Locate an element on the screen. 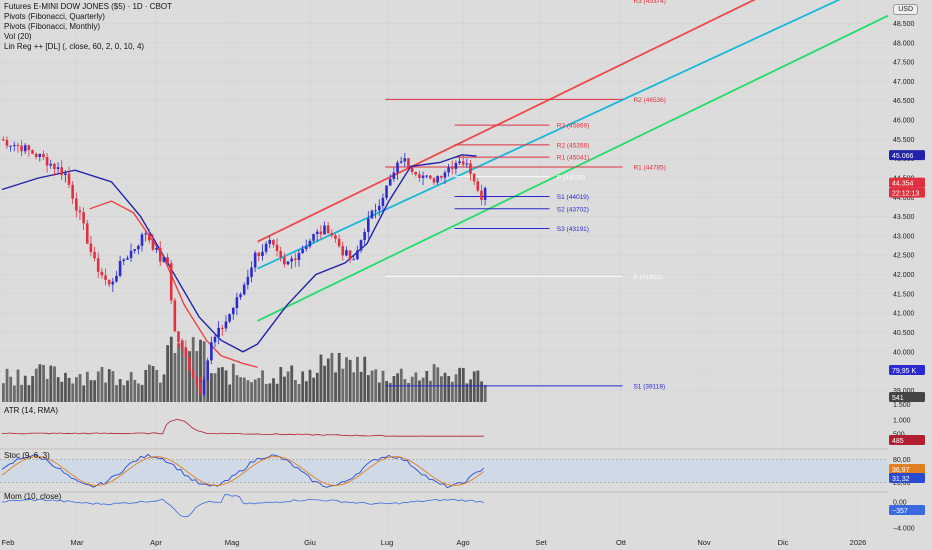 This screenshot has width=932, height=550. price-tick: 47.000 is located at coordinates (904, 82).